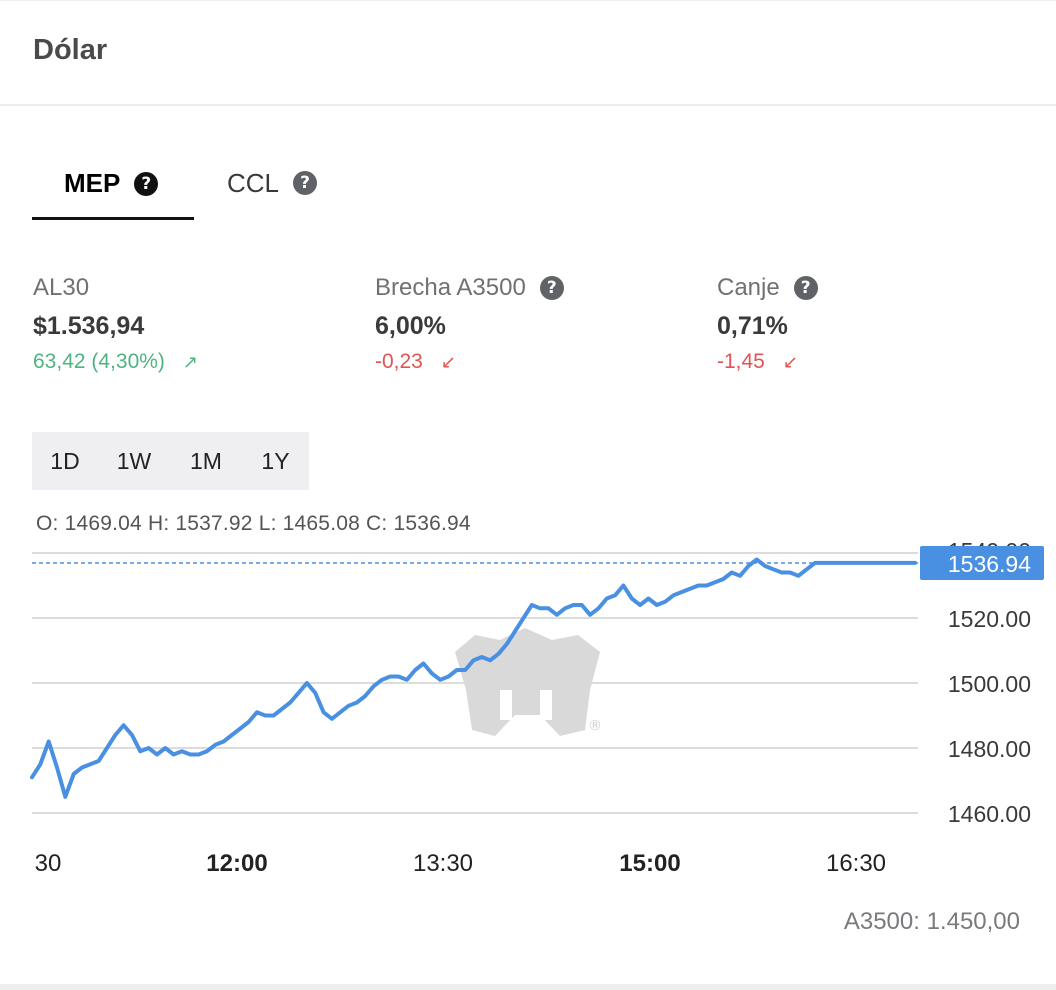 The image size is (1056, 990). I want to click on arrow-up-right-icon: ↗, so click(190, 362).